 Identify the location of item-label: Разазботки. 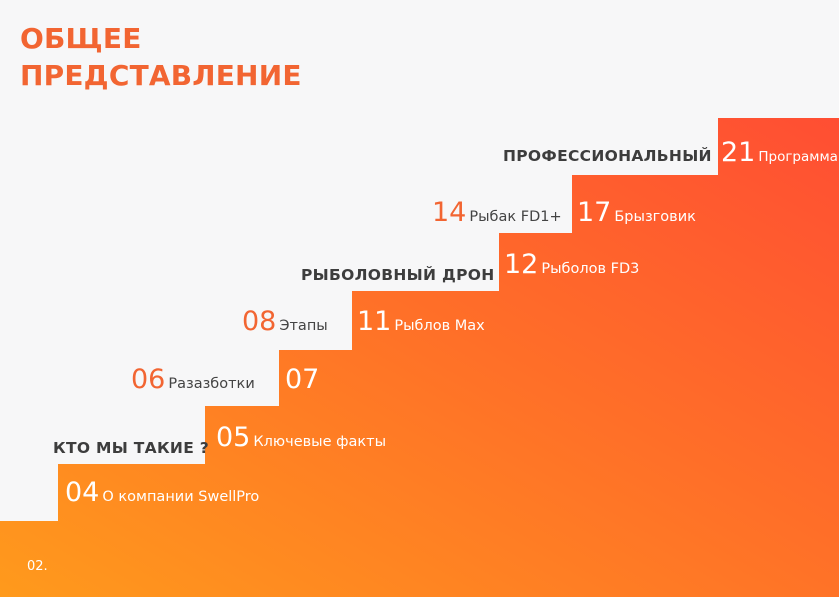
(211, 384).